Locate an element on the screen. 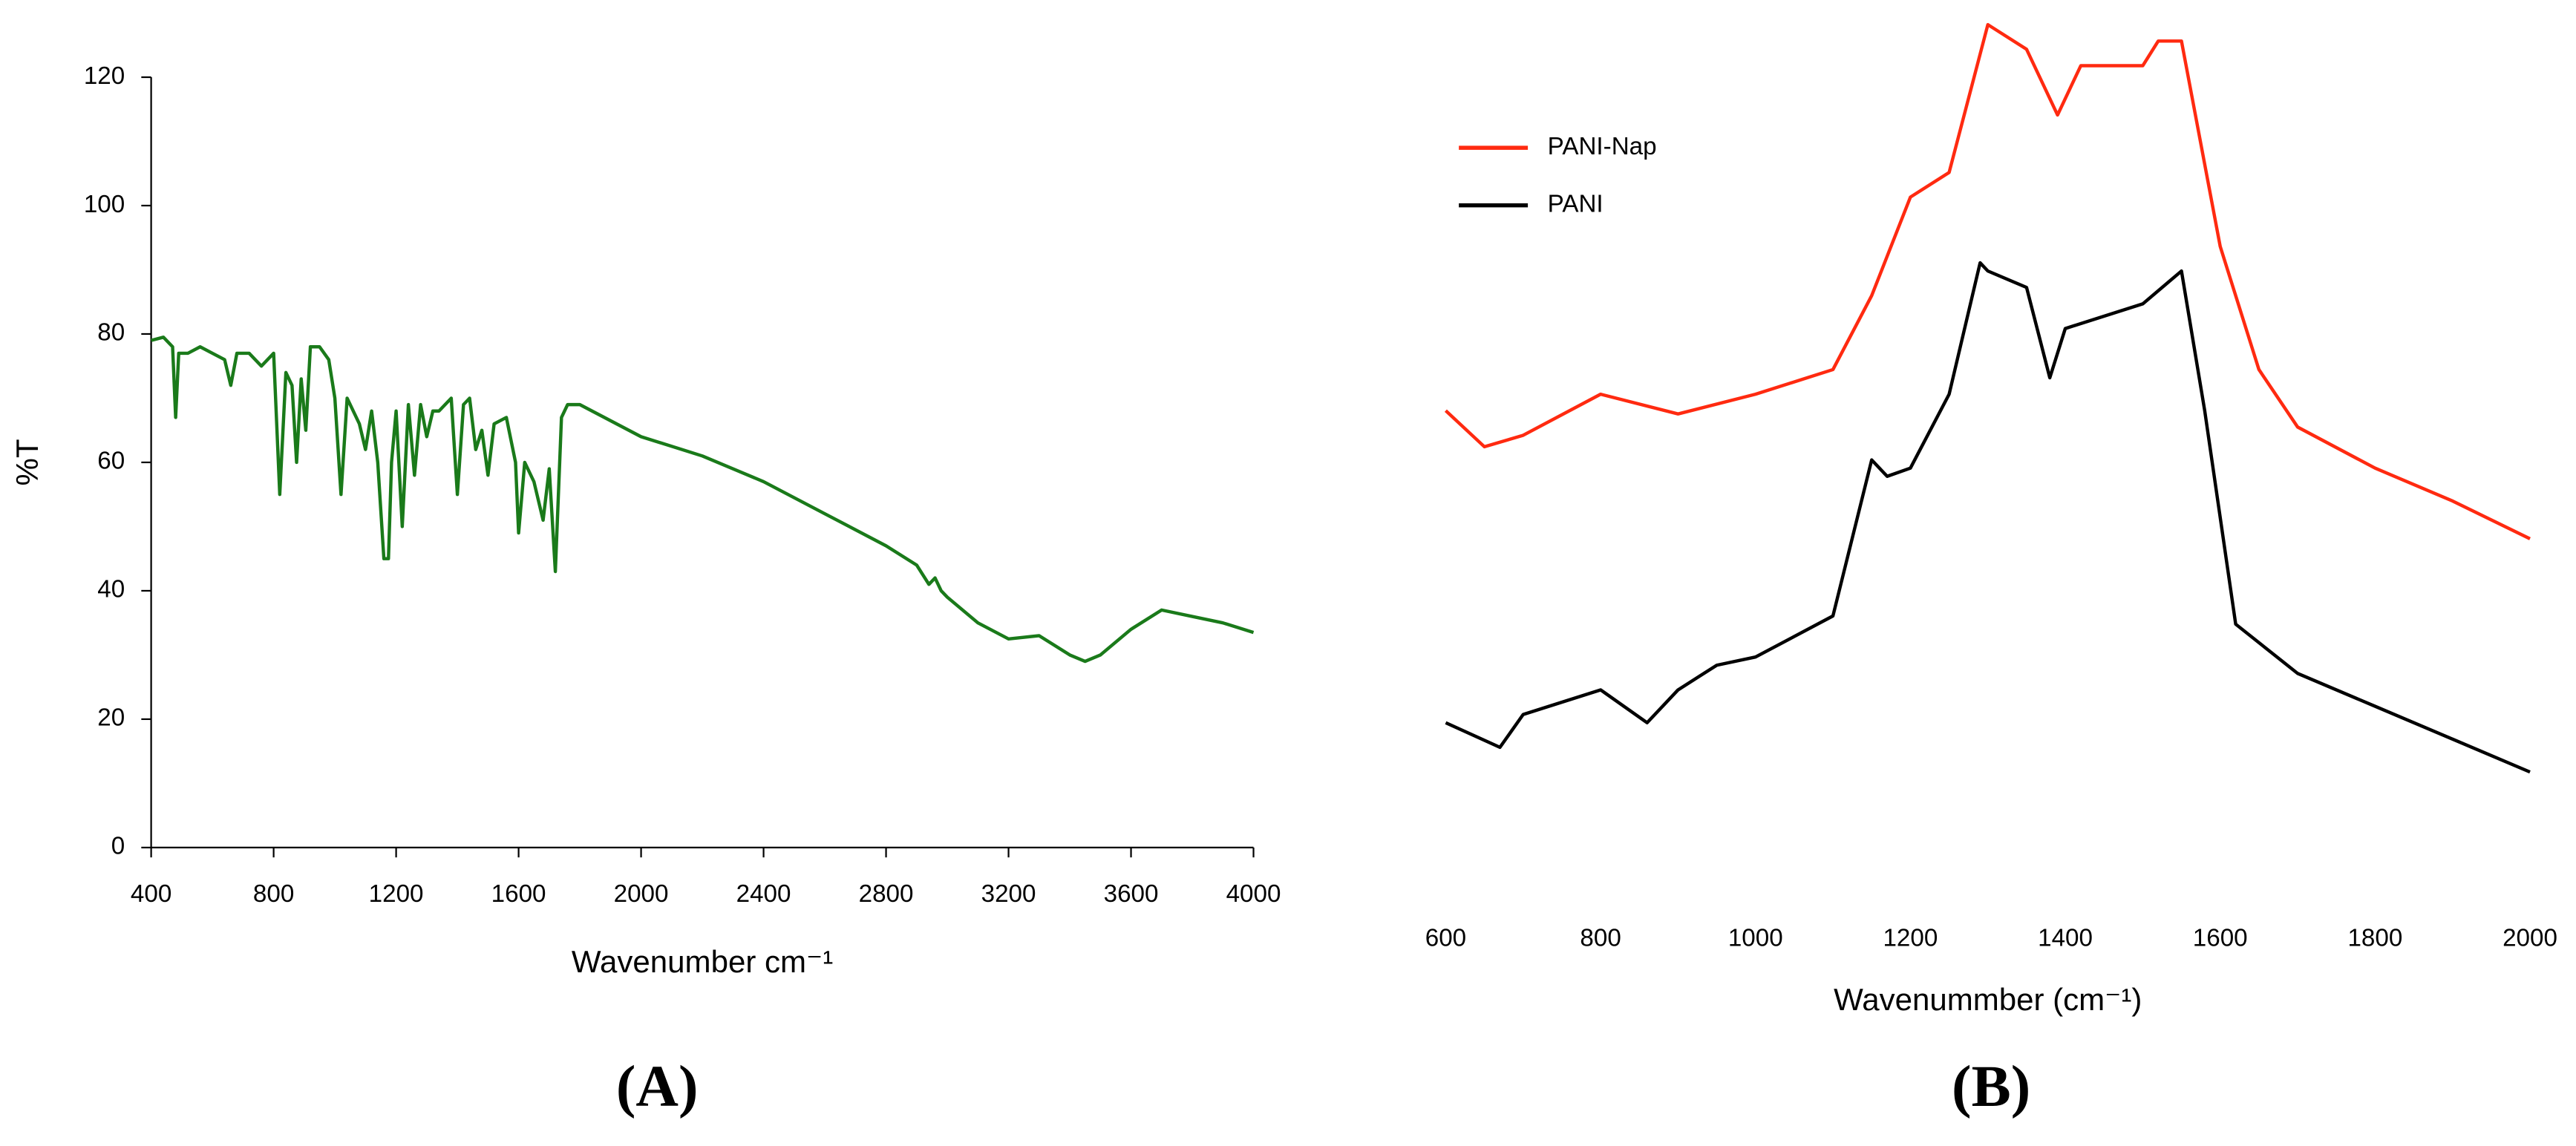 The height and width of the screenshot is (1146, 2576). y-tick-label: 60 is located at coordinates (111, 461).